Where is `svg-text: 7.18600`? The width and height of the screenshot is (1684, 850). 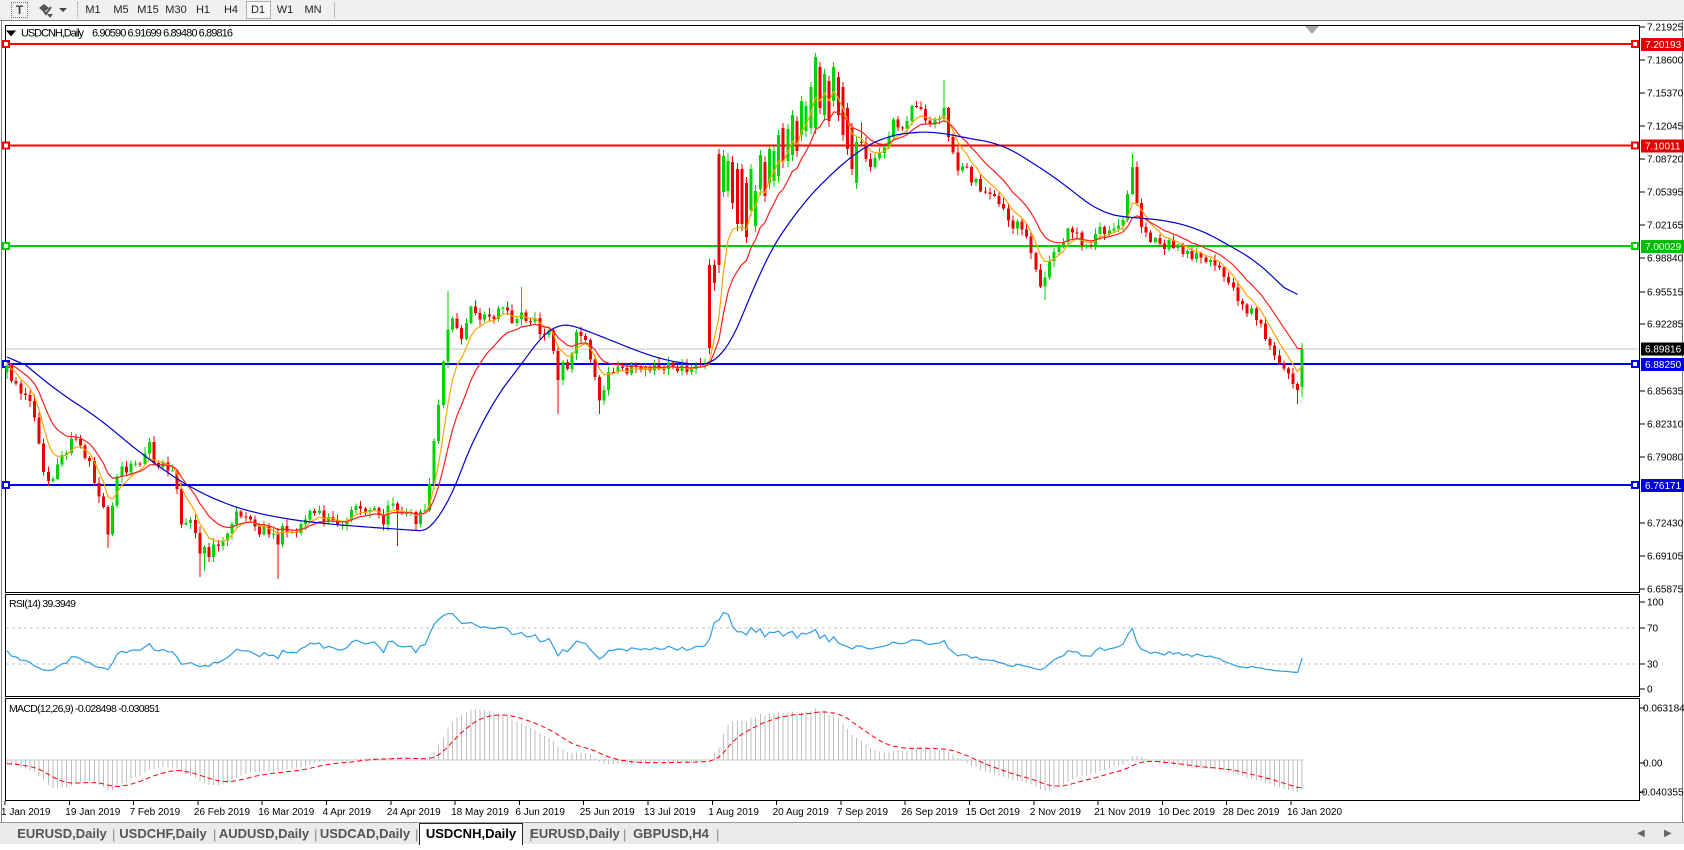 svg-text: 7.18600 is located at coordinates (1665, 61).